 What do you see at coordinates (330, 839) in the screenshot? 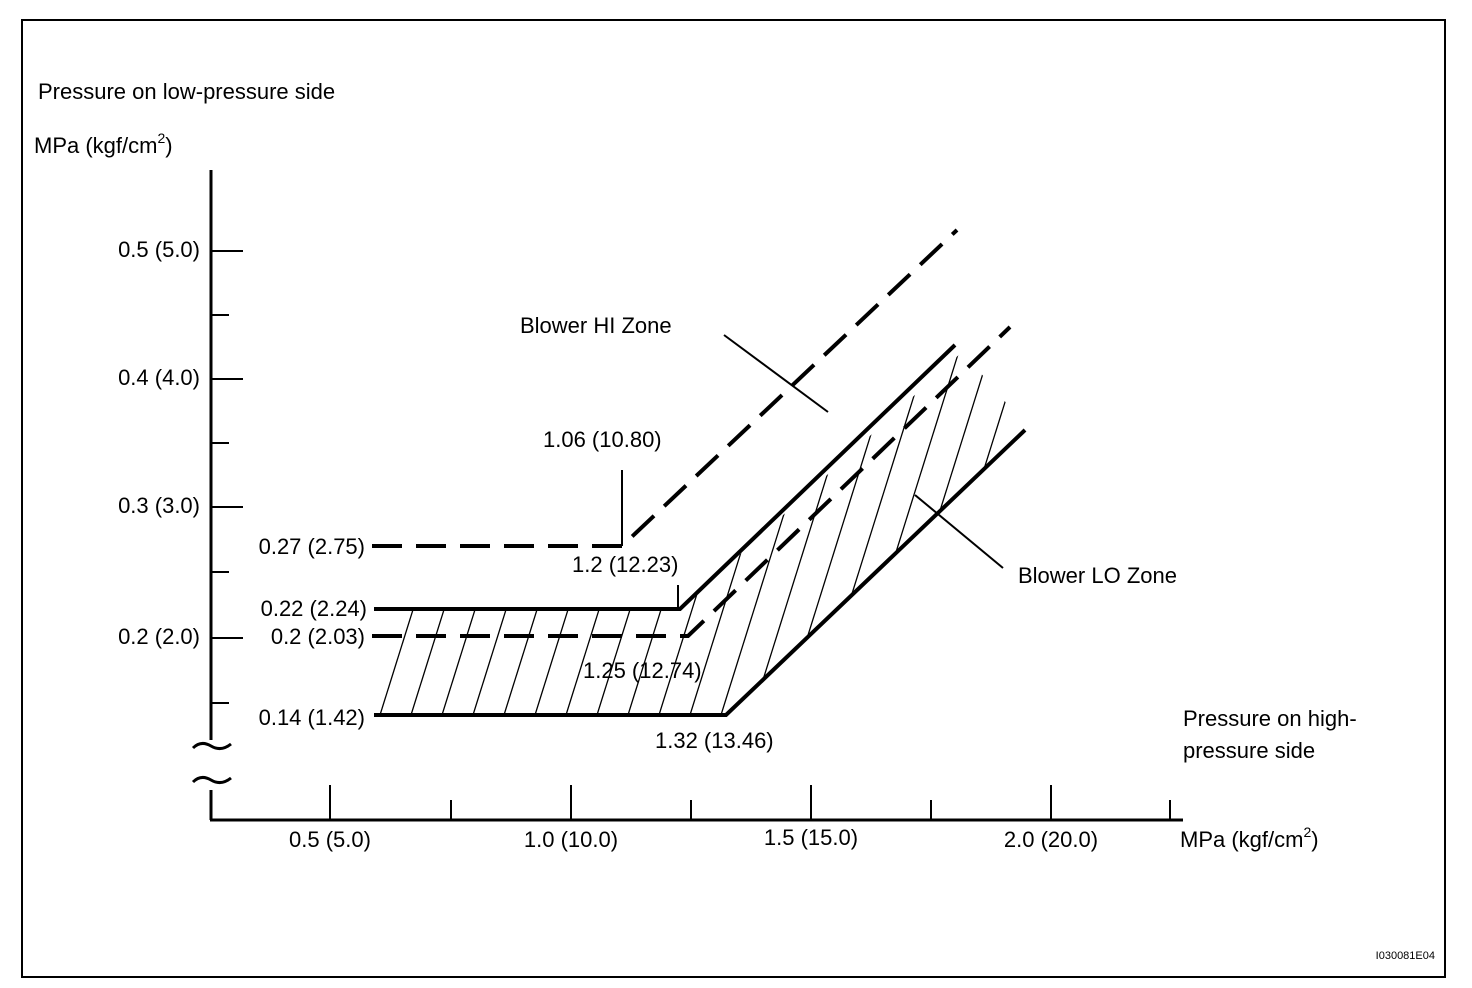
I see `x-tick-label: 0.5 (5.0)` at bounding box center [330, 839].